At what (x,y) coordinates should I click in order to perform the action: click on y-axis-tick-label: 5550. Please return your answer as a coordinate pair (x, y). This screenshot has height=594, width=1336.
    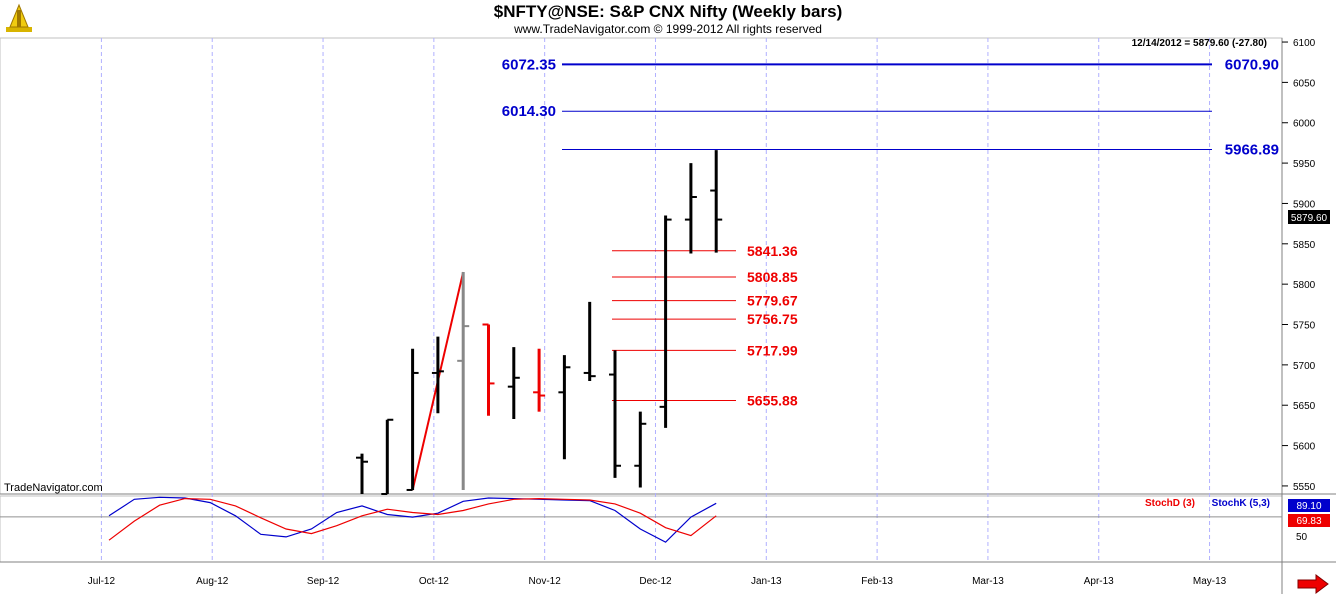
    Looking at the image, I should click on (1304, 487).